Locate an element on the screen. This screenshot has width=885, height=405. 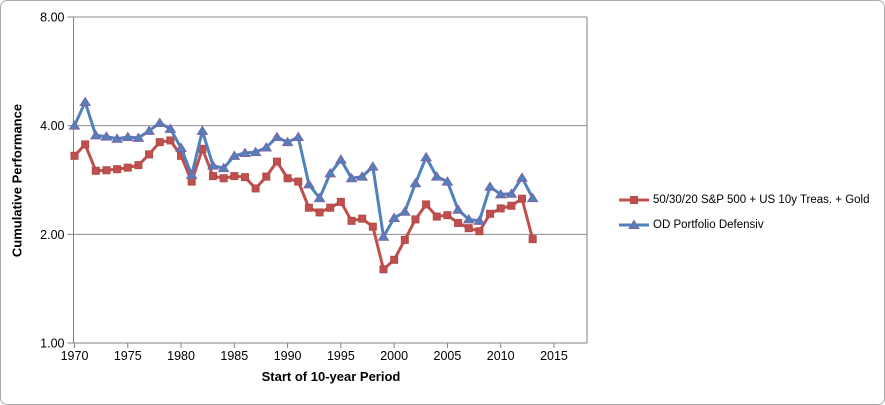
x-tick-label: 1975 is located at coordinates (128, 356).